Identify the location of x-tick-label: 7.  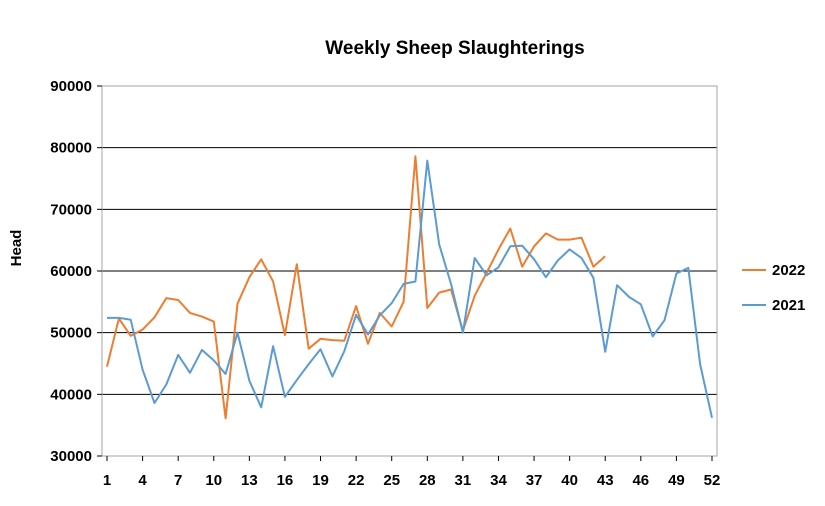
(178, 480).